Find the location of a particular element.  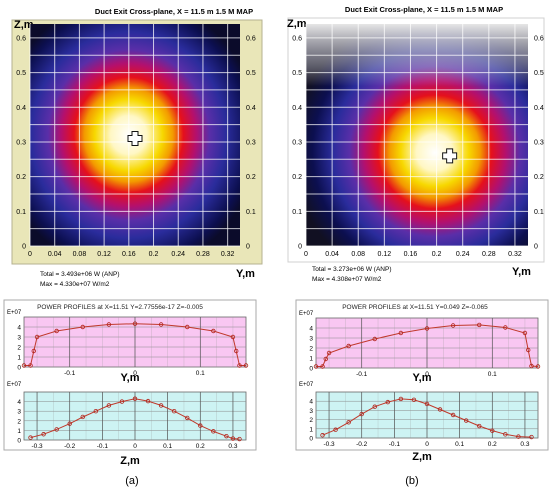

z-tick-label-left: 0.5 is located at coordinates (297, 73).